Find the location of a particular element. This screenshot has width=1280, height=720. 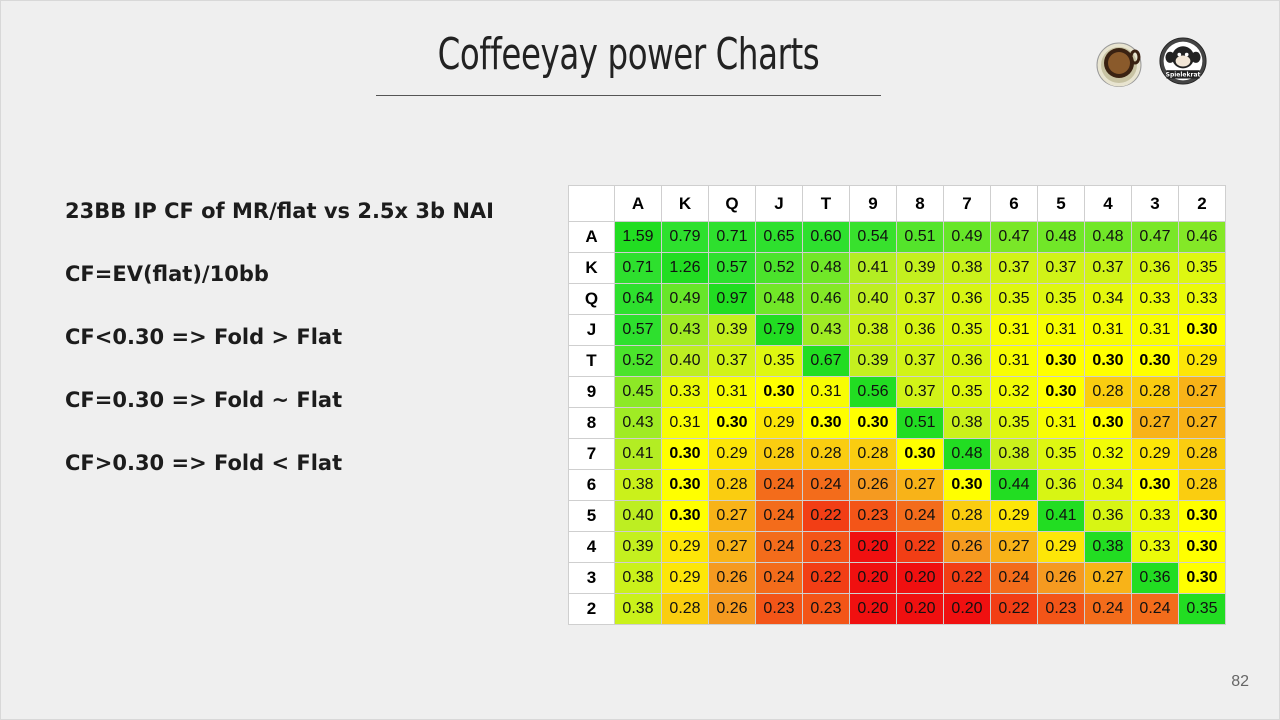

heat-cell: 0.97 is located at coordinates (732, 299).